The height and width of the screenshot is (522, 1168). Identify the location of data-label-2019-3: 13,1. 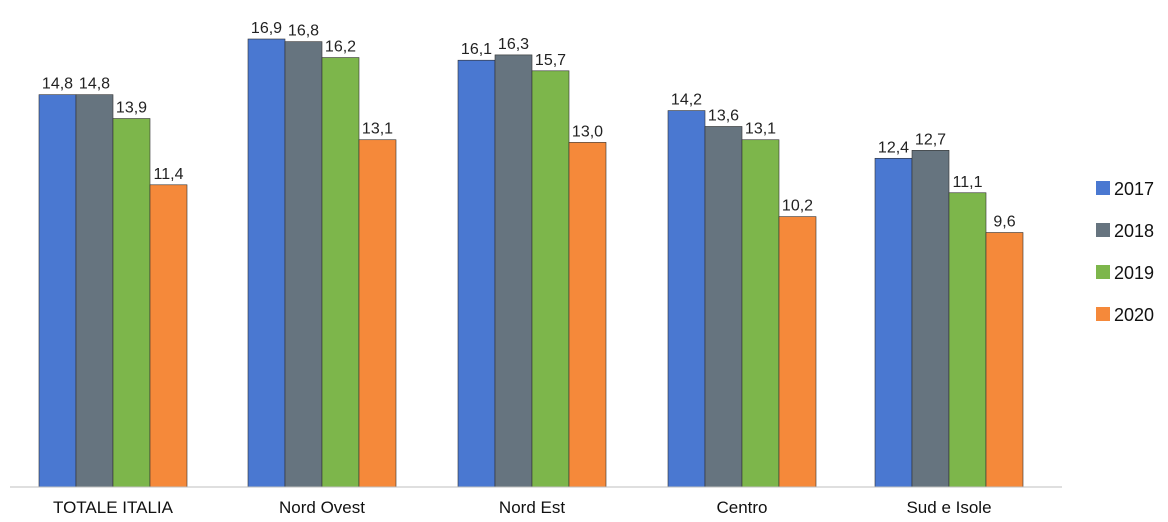
(760, 129).